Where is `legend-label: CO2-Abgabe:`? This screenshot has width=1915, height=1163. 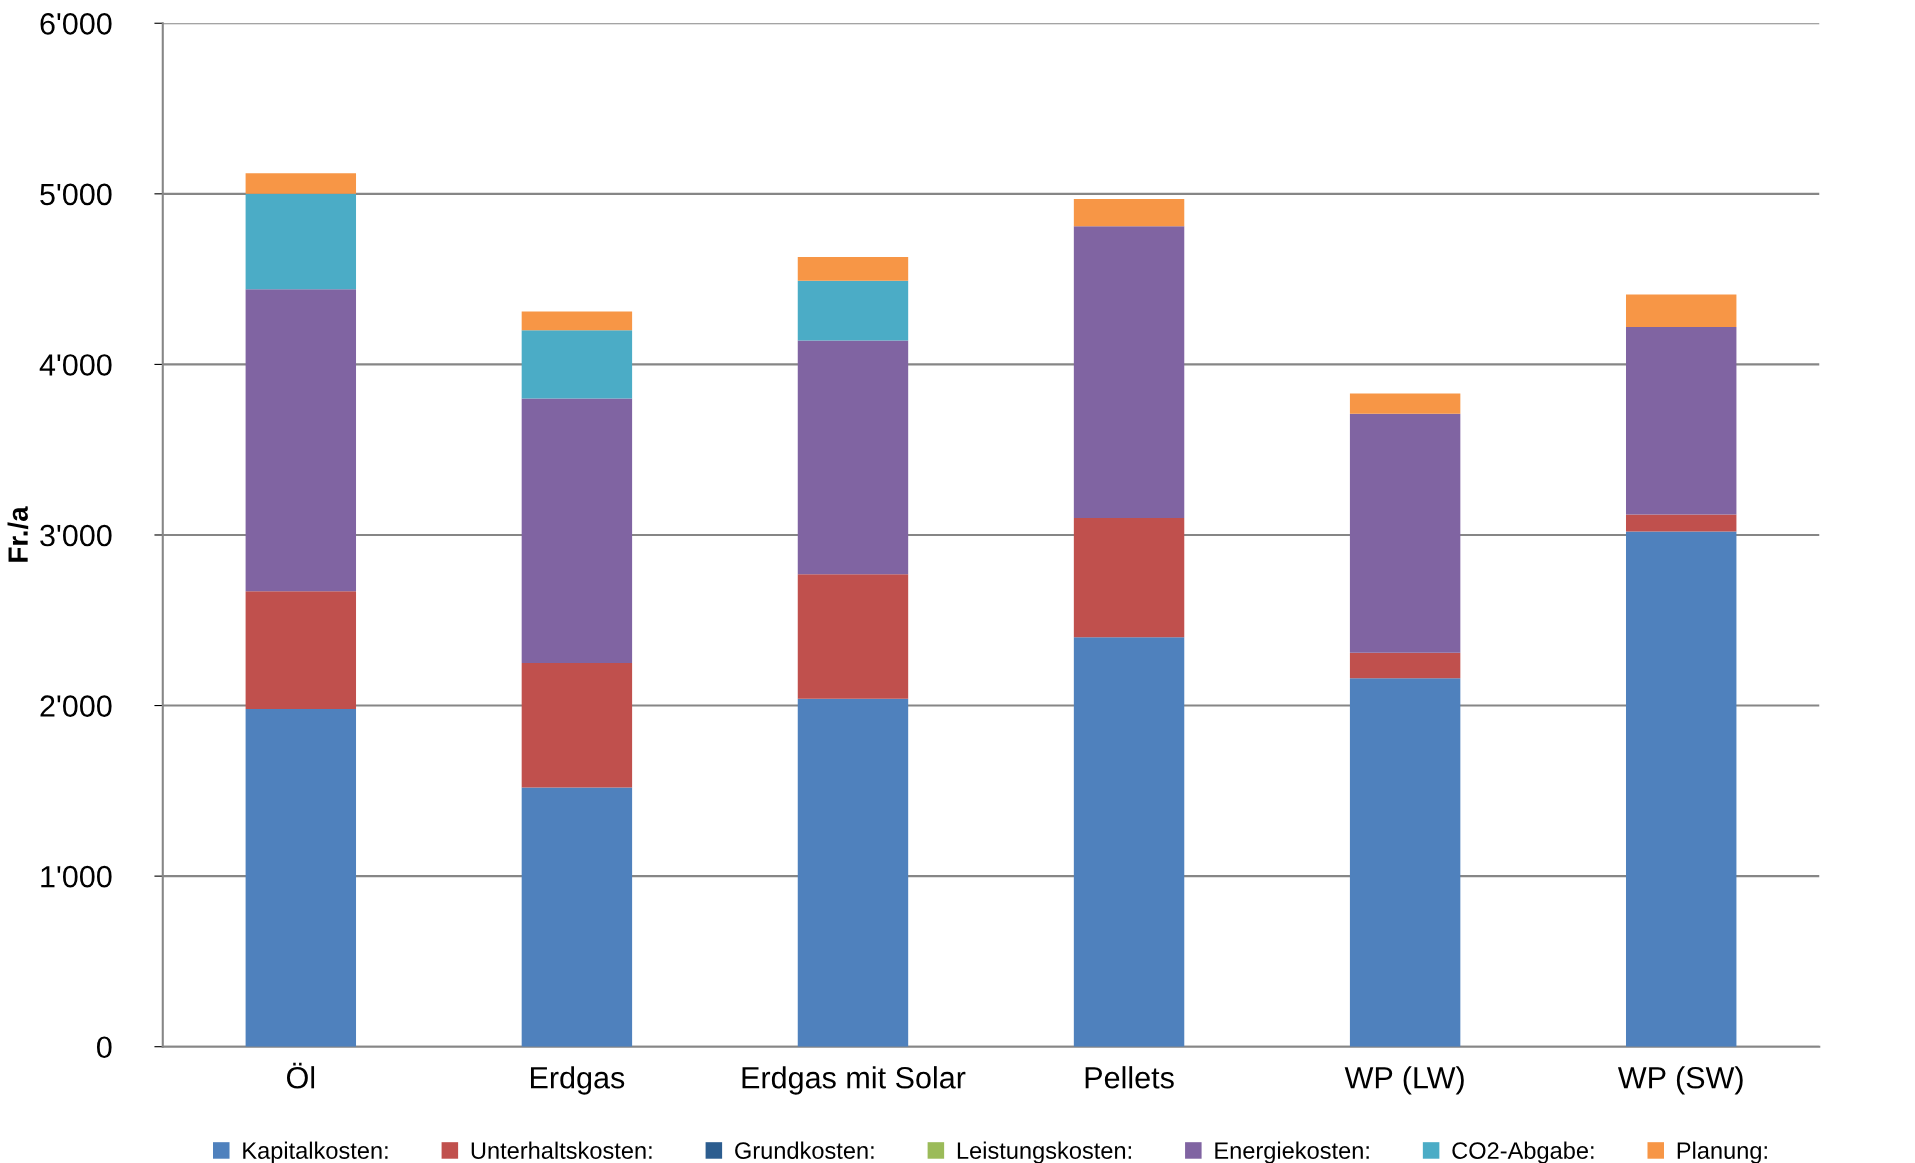 legend-label: CO2-Abgabe: is located at coordinates (1523, 1152).